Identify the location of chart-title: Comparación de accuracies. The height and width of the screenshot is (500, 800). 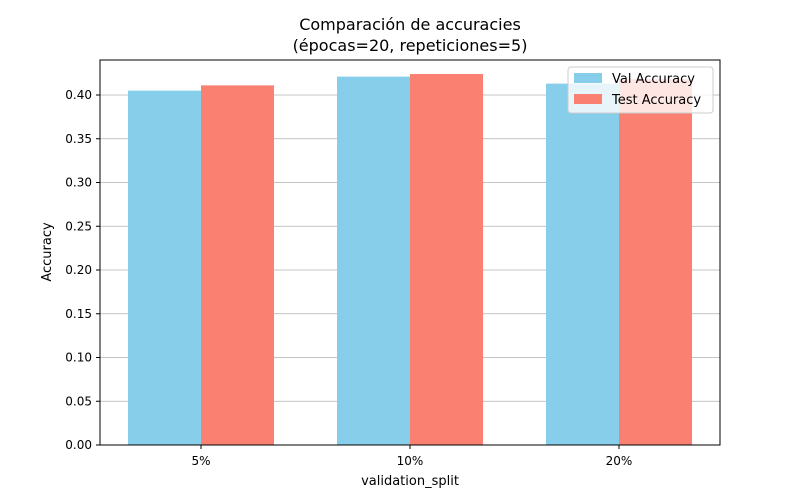
(410, 24).